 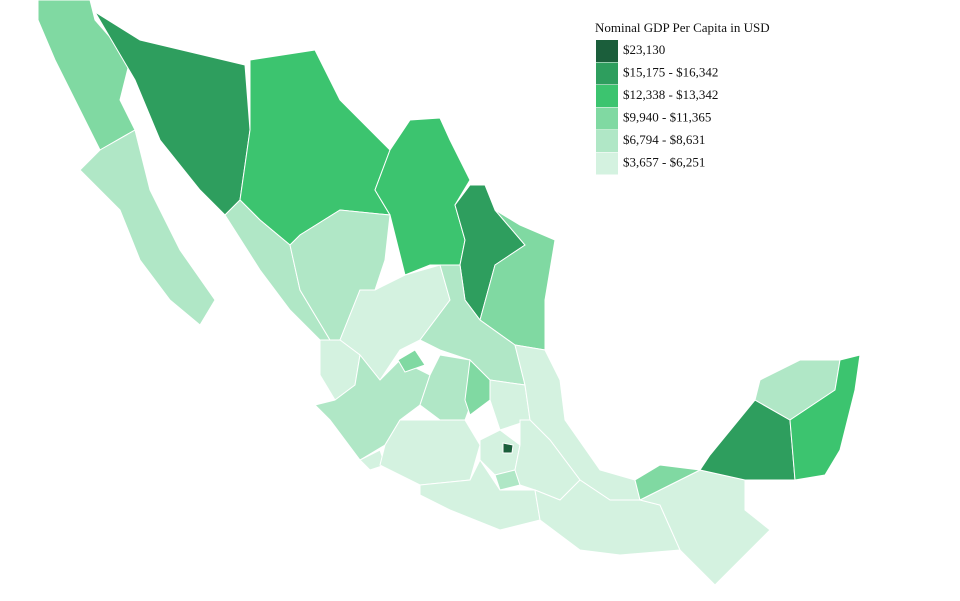 What do you see at coordinates (670, 71) in the screenshot?
I see `legend-label: $15,175 - $16,342` at bounding box center [670, 71].